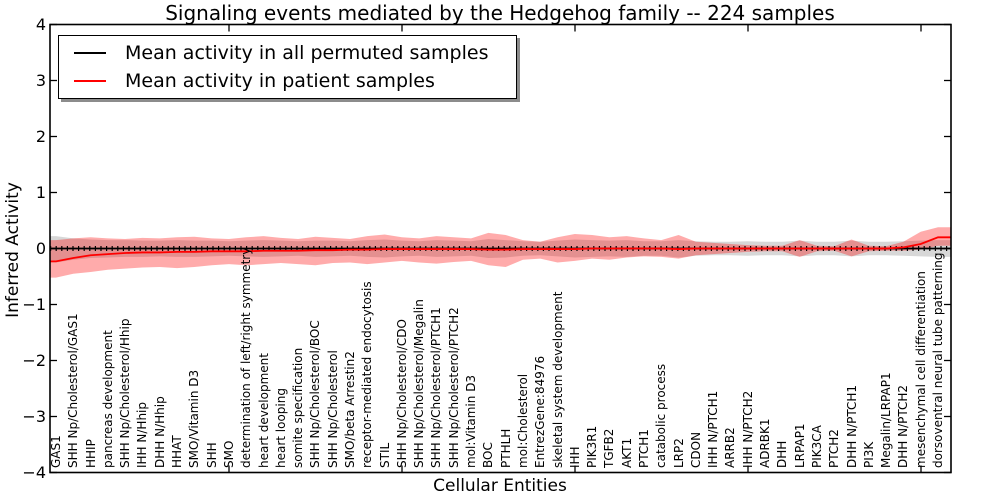 The image size is (1000, 500). I want to click on x-tick-label: IHH N/PTCH1, so click(713, 429).